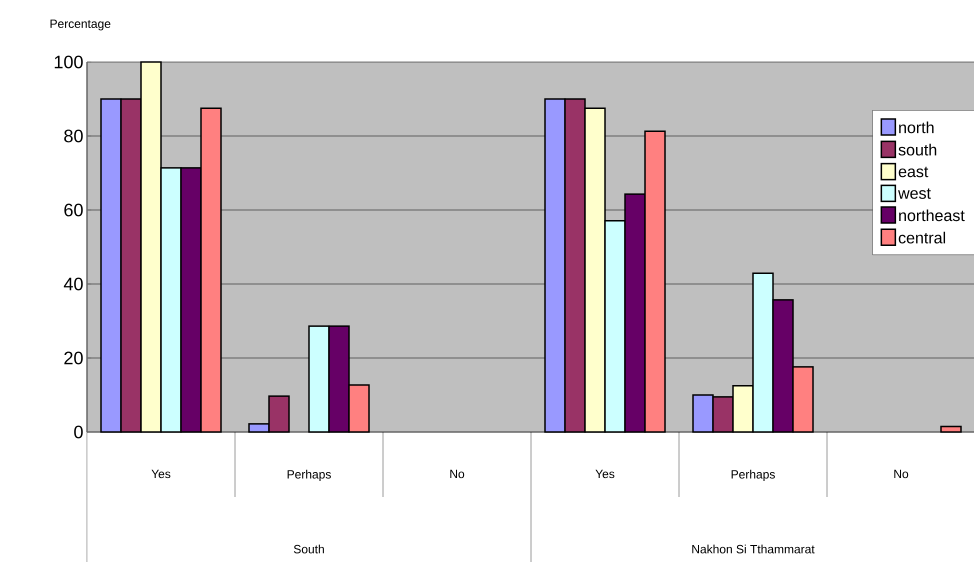 The width and height of the screenshot is (974, 563). I want to click on text: Nakhon Si Tthammarat, so click(753, 549).